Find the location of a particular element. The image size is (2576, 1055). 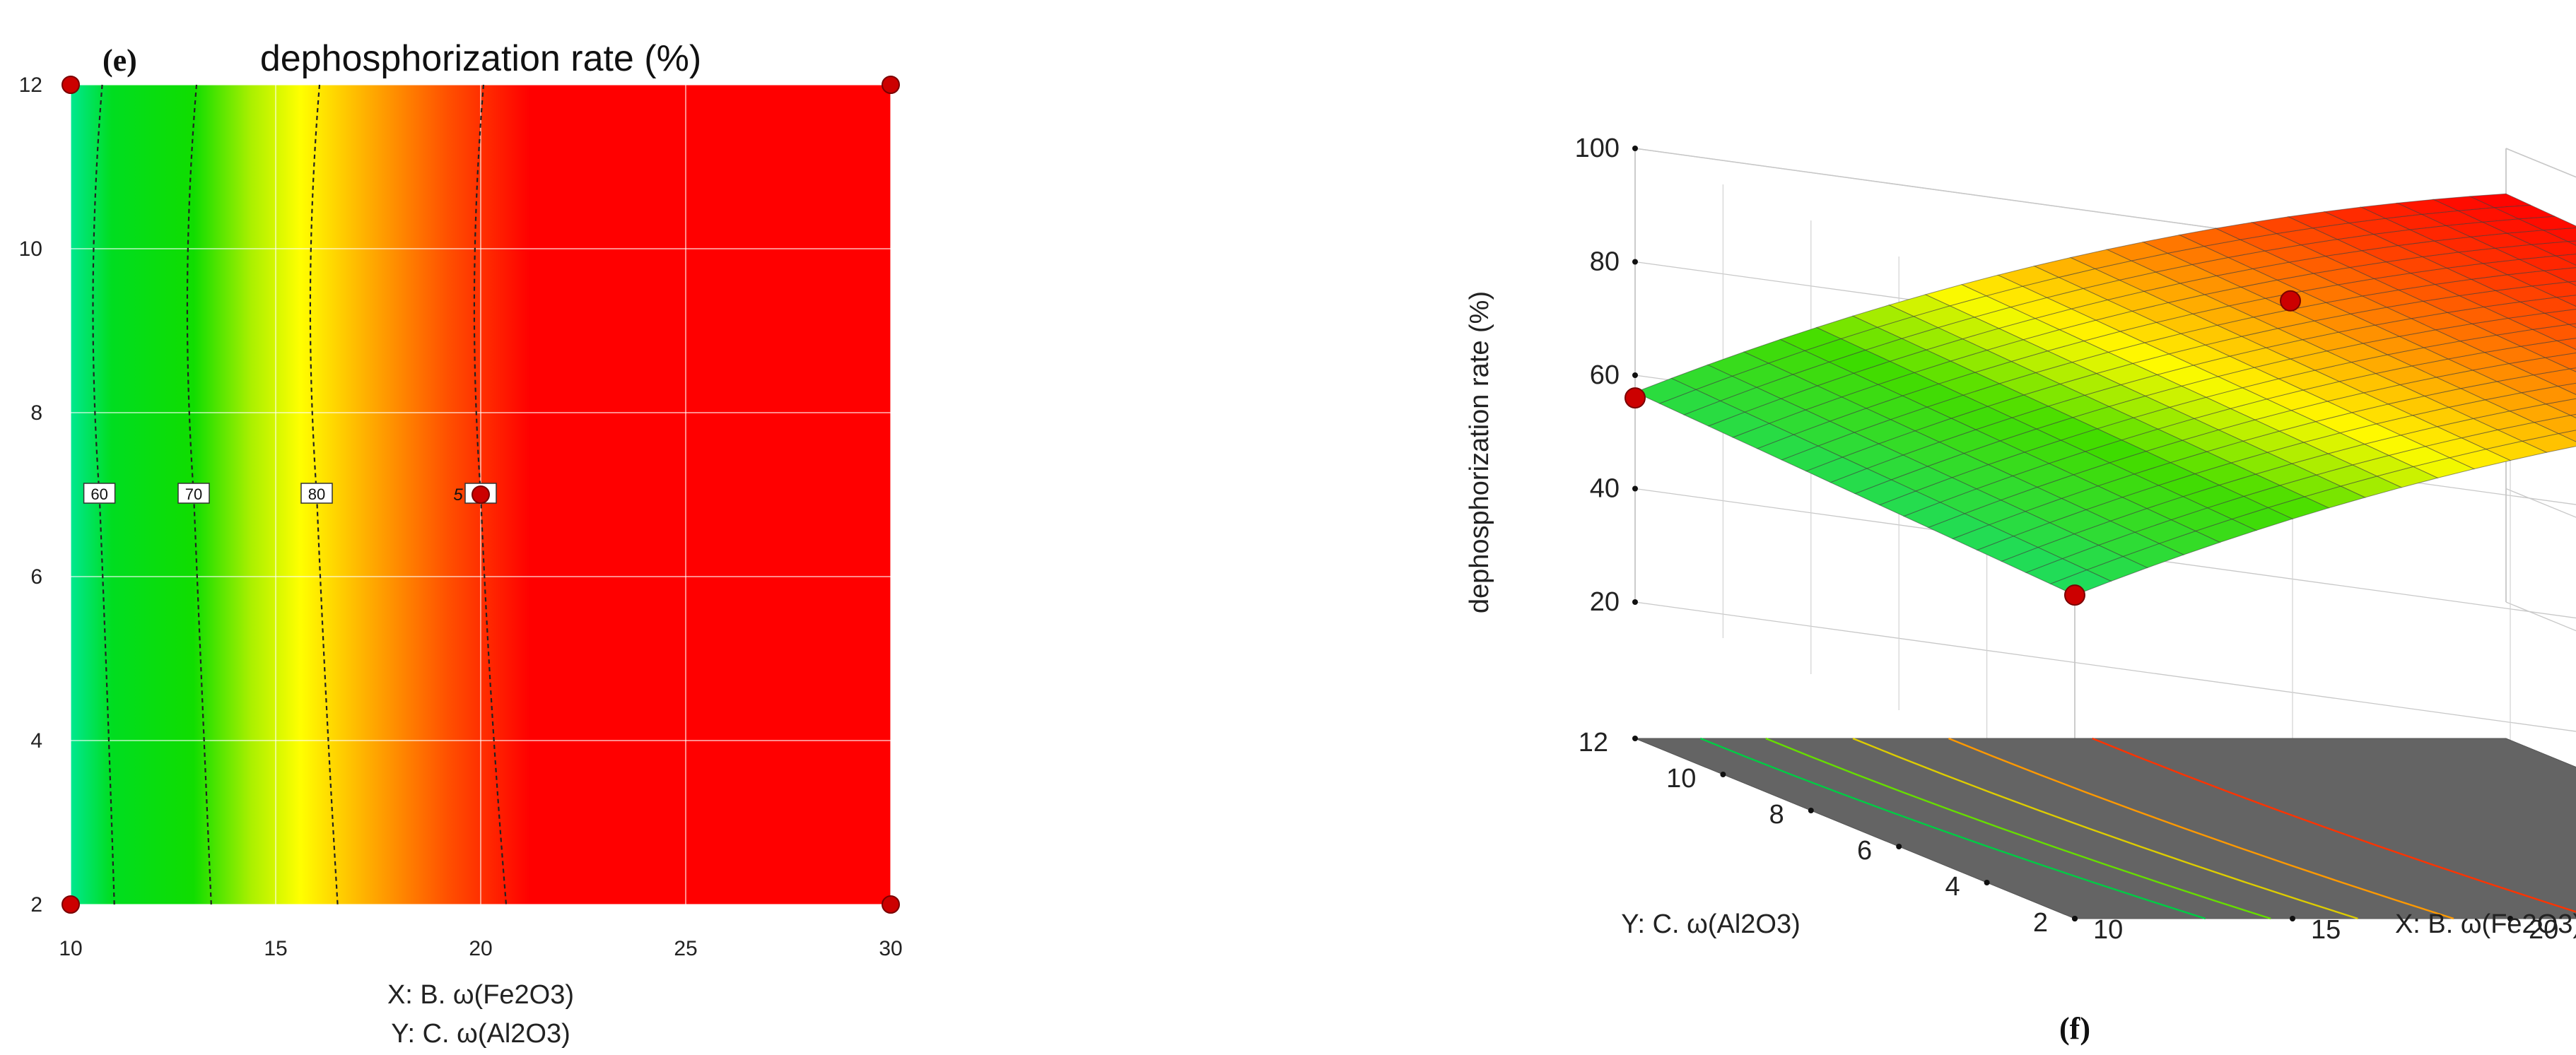

panel-label-e: (e) is located at coordinates (120, 60).